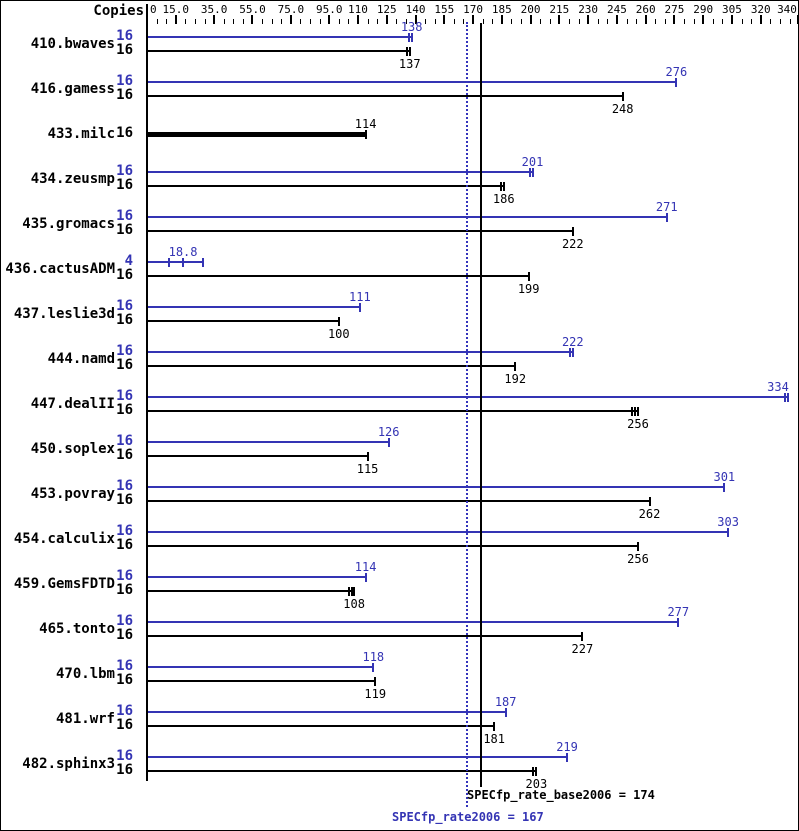  Describe the element at coordinates (375, 694) in the screenshot. I see `base-value-label: 119` at that location.